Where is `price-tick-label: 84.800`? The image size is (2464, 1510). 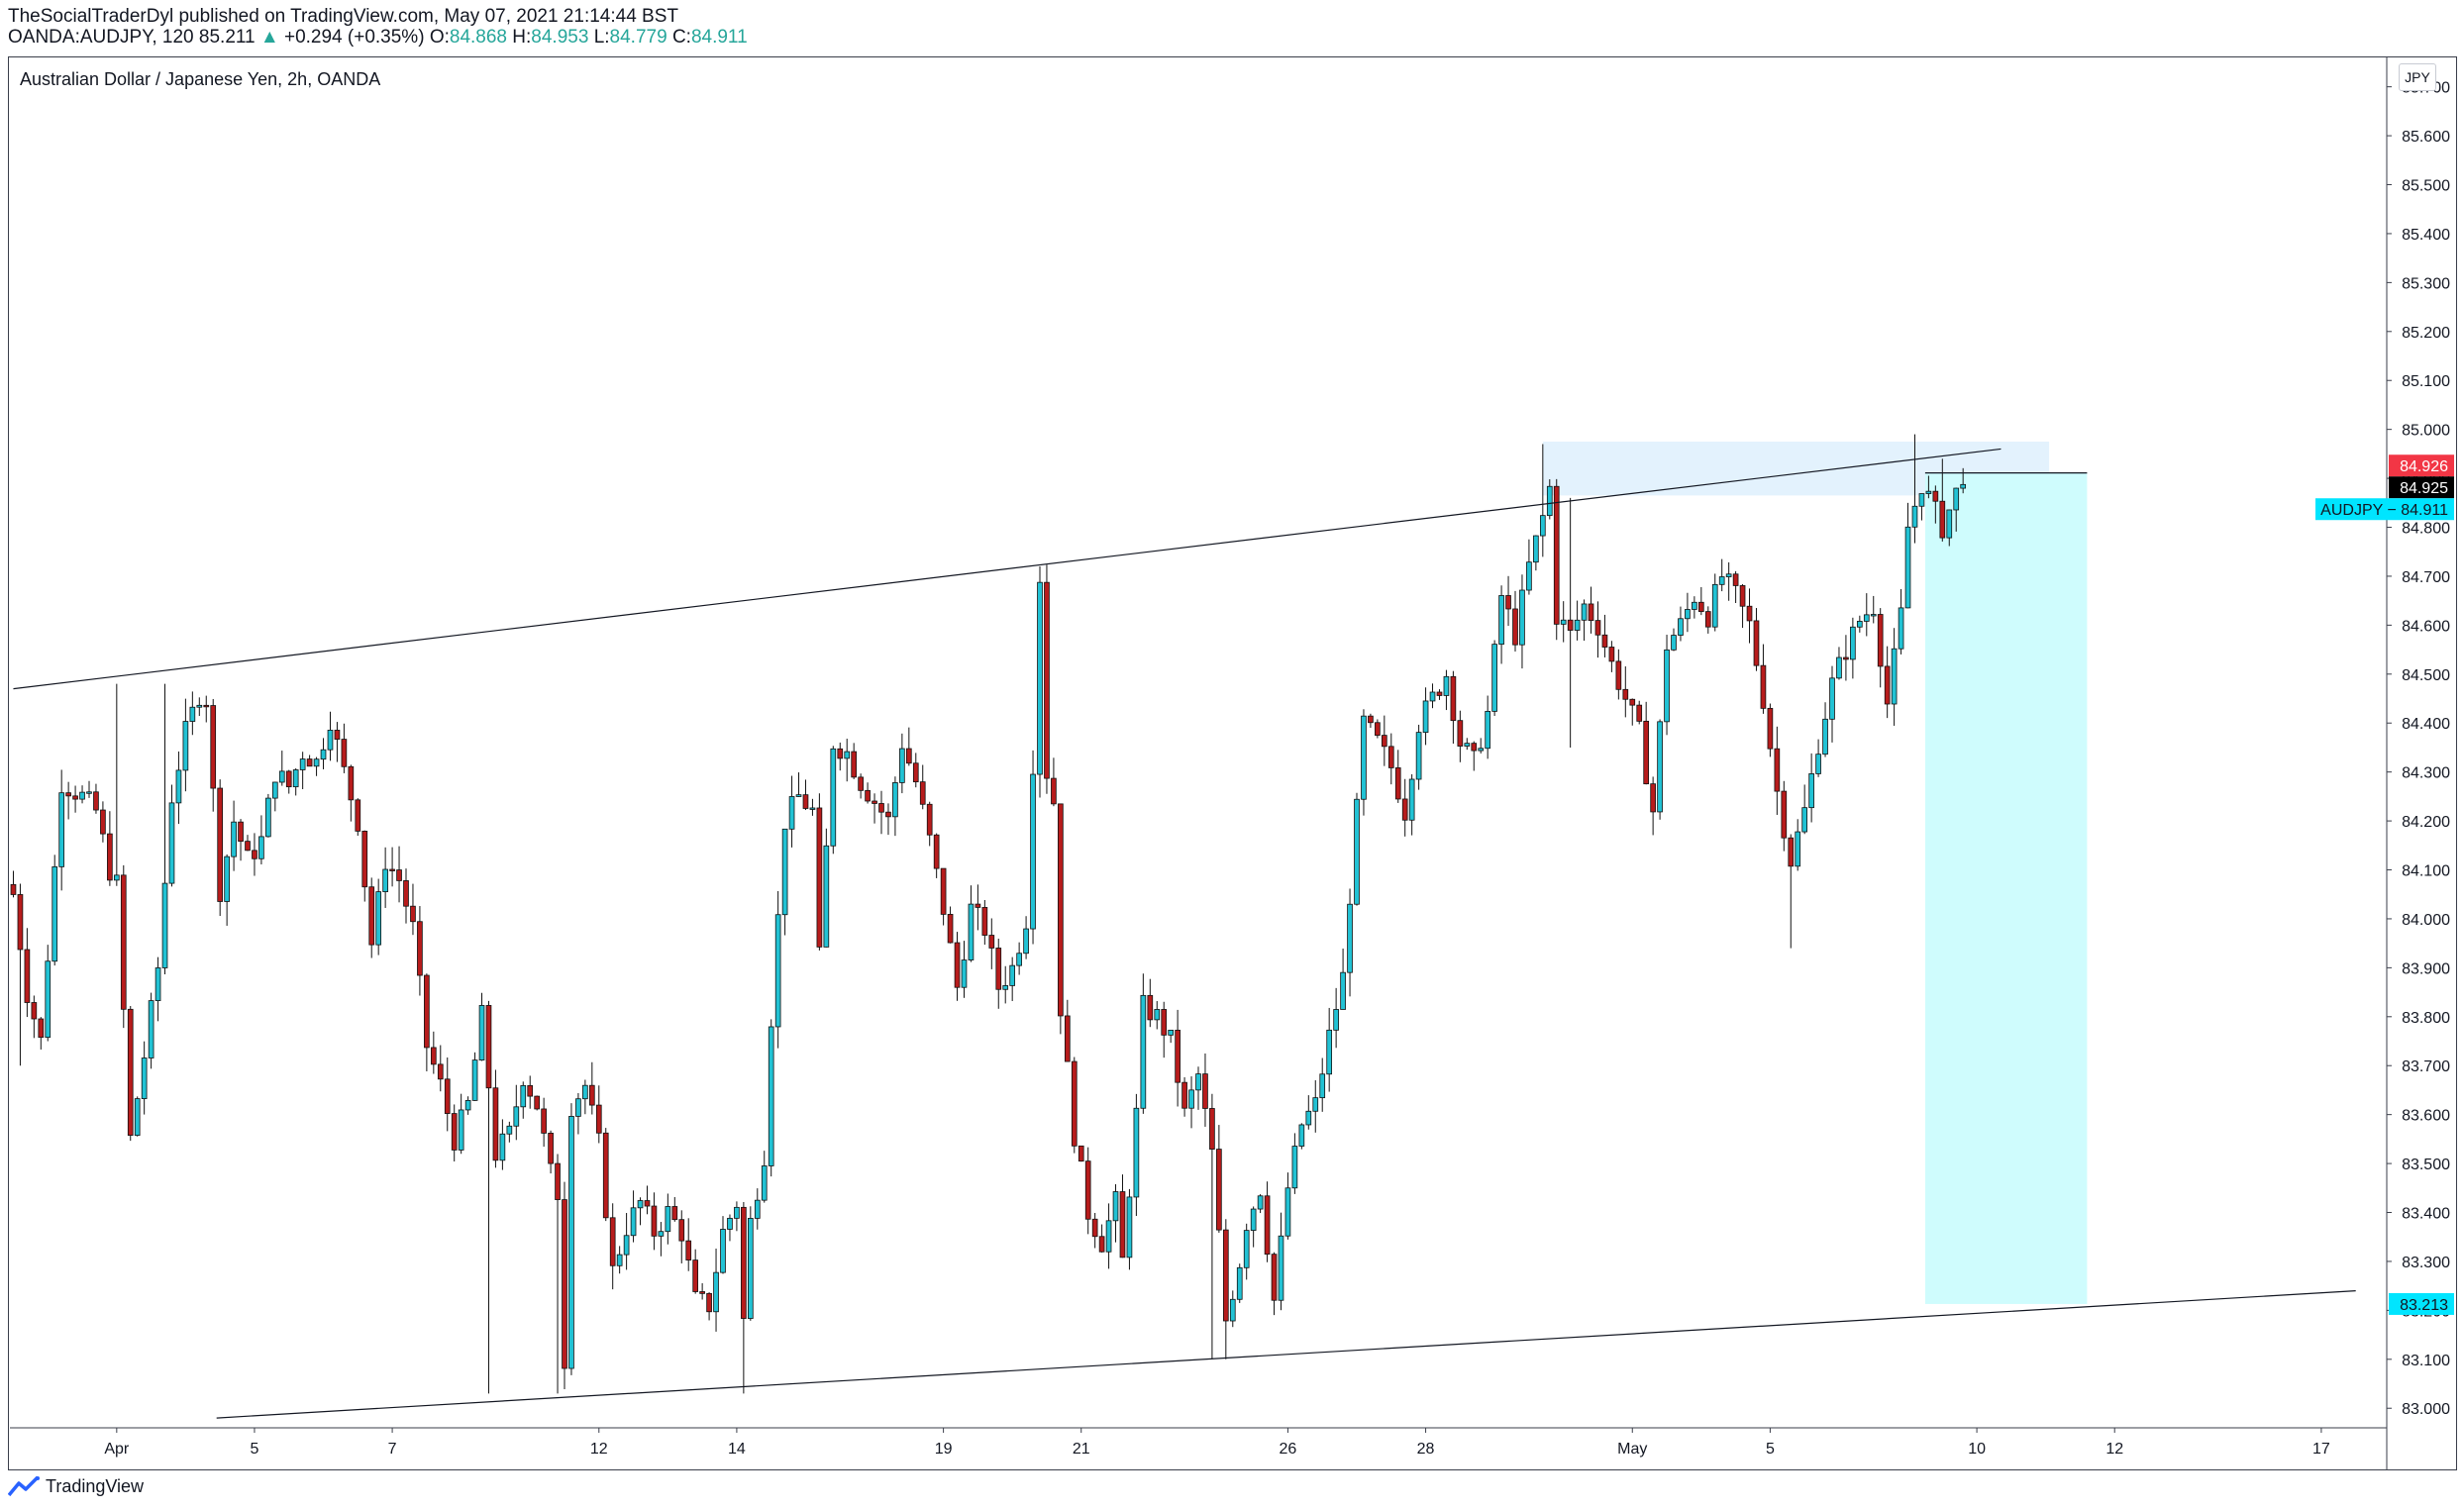
price-tick-label: 84.800 is located at coordinates (2426, 529).